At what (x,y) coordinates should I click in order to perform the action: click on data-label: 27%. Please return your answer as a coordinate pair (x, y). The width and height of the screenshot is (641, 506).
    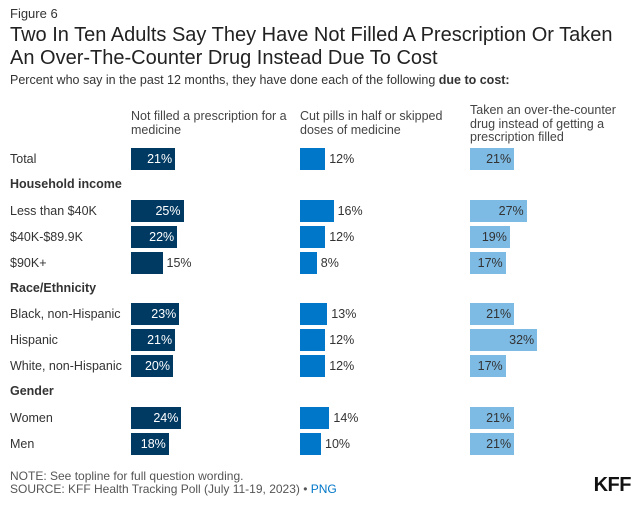
    Looking at the image, I should click on (511, 210).